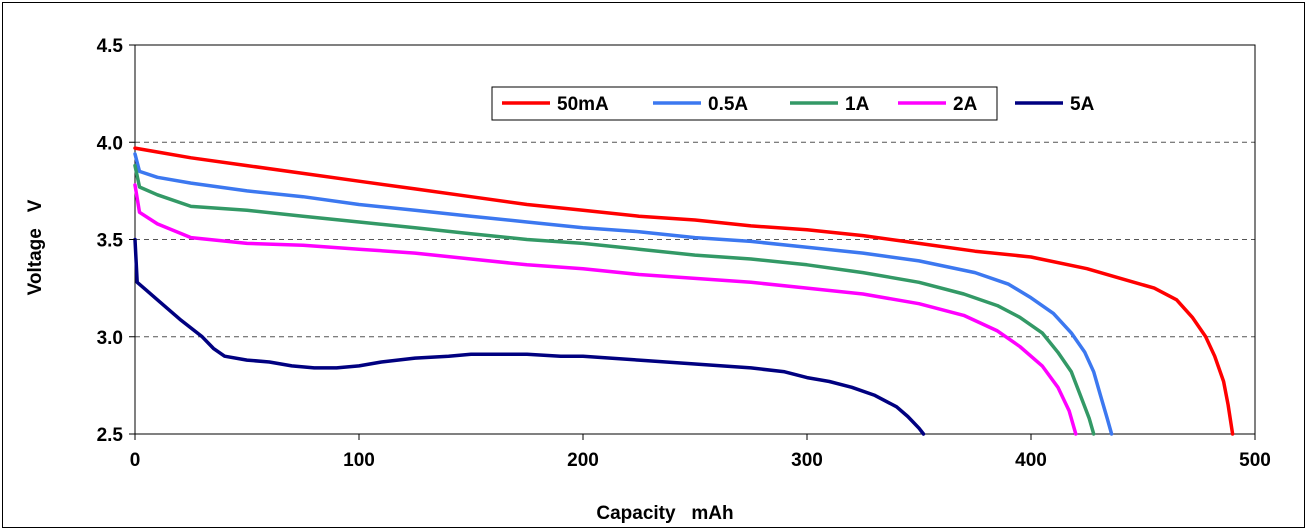  What do you see at coordinates (110, 241) in the screenshot?
I see `y-tick-label: 3.5` at bounding box center [110, 241].